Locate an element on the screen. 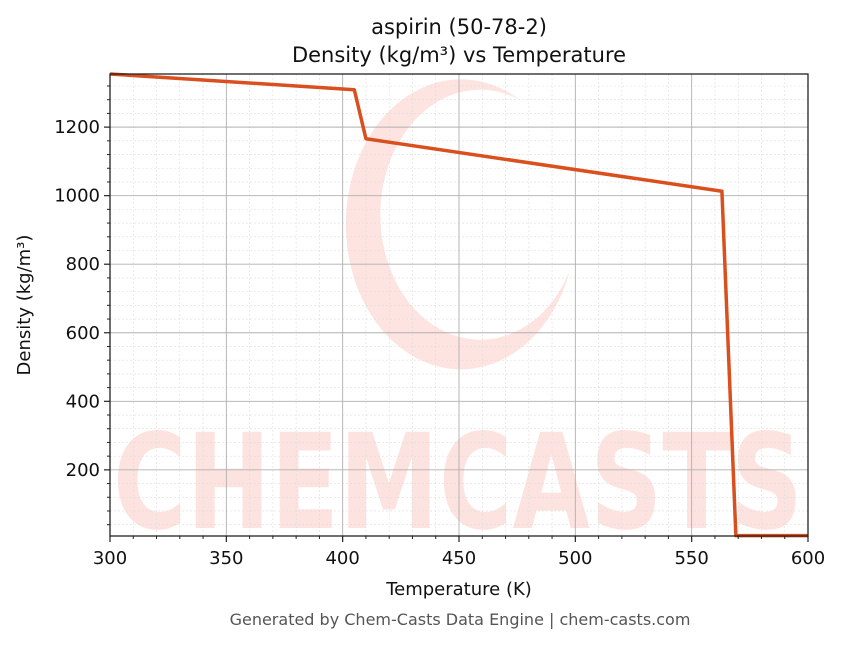 This screenshot has width=843, height=648. y-tick-label: 800 is located at coordinates (83, 264).